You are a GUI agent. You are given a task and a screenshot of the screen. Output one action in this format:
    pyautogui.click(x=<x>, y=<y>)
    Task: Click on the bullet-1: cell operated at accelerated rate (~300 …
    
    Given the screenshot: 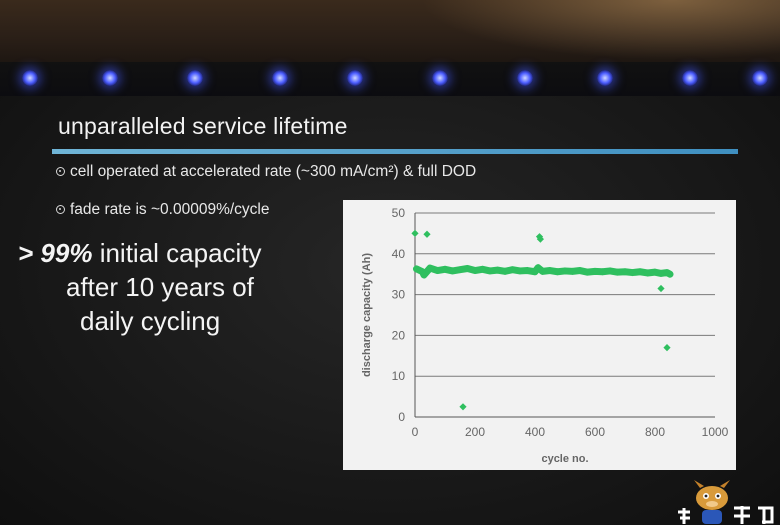 What is the action you would take?
    pyautogui.click(x=266, y=172)
    